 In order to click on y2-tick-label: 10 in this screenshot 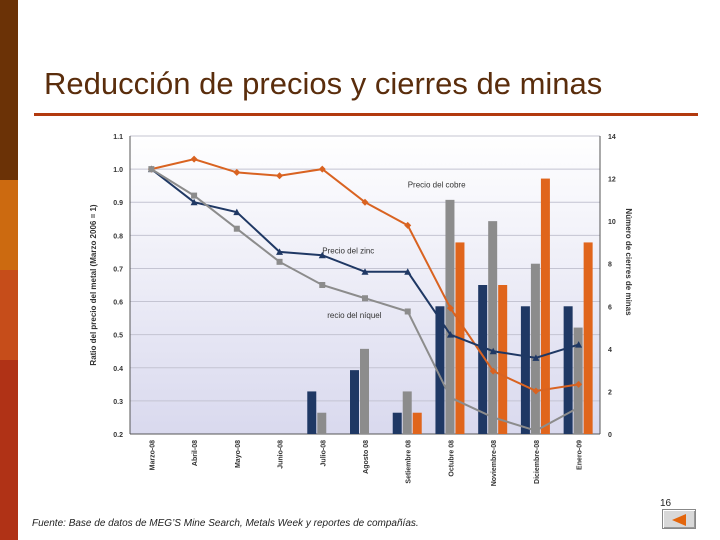, I will do `click(612, 222)`.